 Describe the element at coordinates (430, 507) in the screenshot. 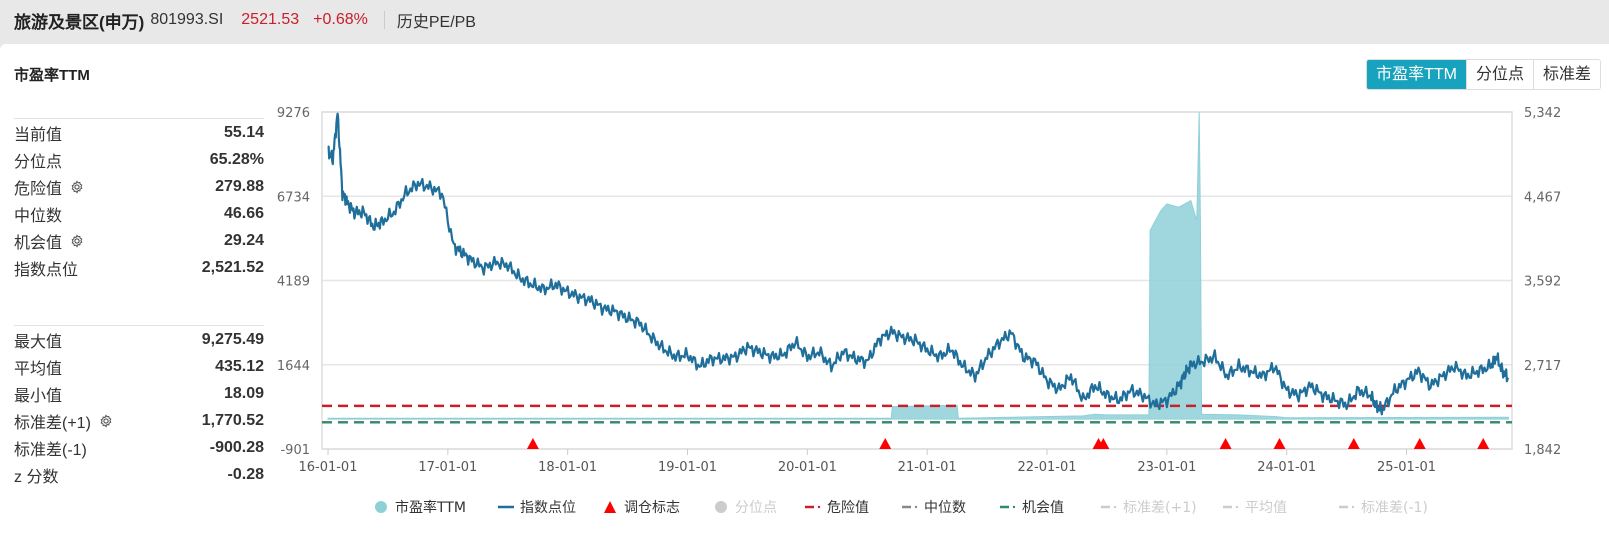

I see `legend-label: 市盈率TTM` at that location.